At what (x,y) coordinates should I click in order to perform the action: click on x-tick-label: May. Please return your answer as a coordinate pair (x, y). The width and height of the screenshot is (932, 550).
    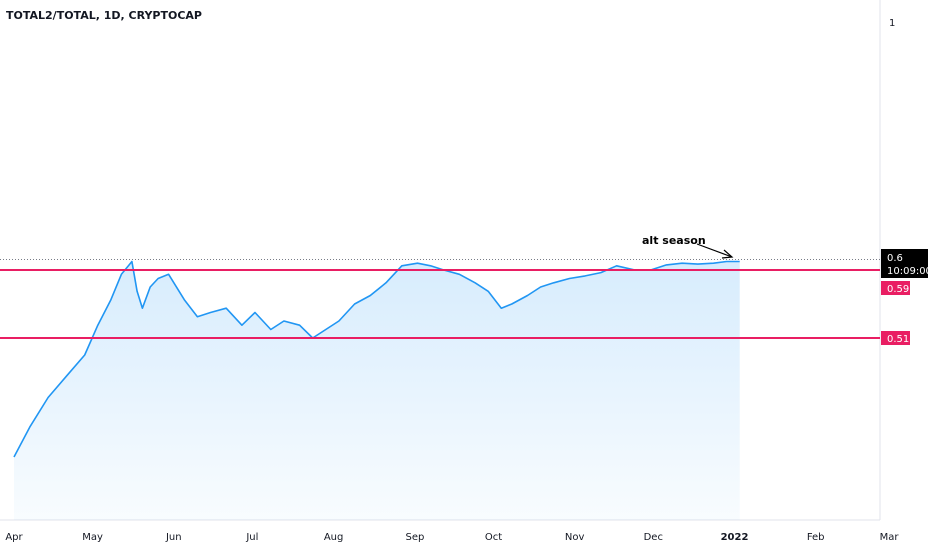
    Looking at the image, I should click on (92, 537).